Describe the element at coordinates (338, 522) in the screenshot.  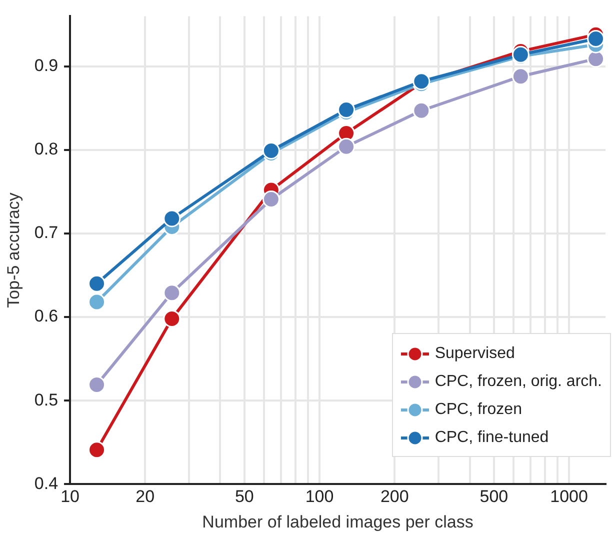
I see `x-axis-title: Number of labeled images per class` at that location.